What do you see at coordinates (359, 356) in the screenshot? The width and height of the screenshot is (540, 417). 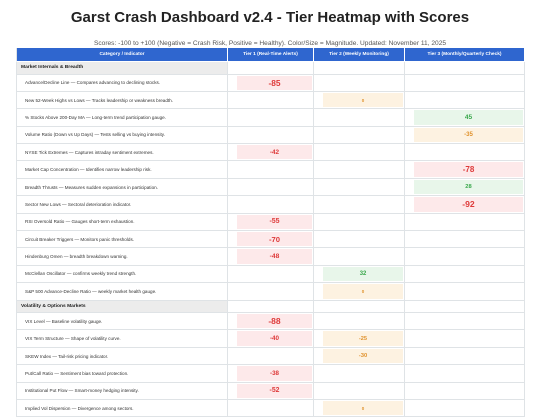 I see `score-cell-tier2: -30` at bounding box center [359, 356].